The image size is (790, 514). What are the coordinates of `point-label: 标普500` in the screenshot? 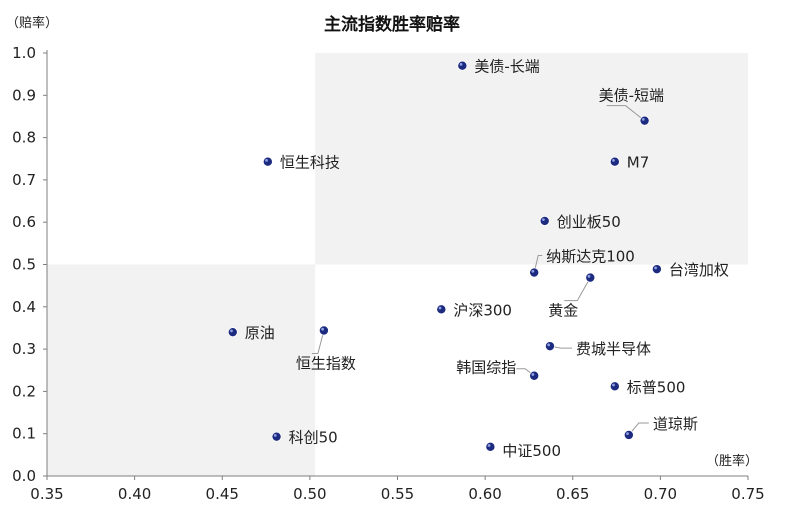 It's located at (656, 387).